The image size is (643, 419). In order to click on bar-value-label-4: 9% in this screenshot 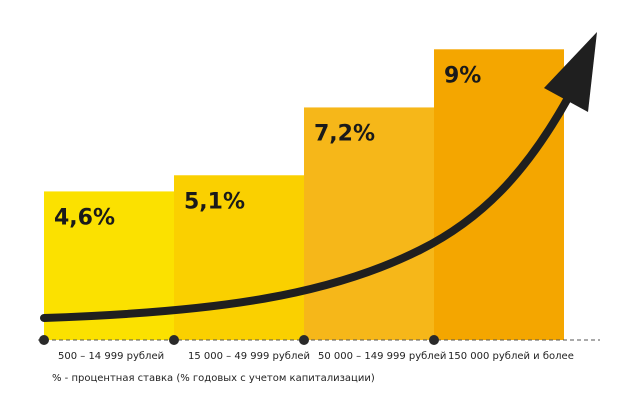, I will do `click(462, 75)`.